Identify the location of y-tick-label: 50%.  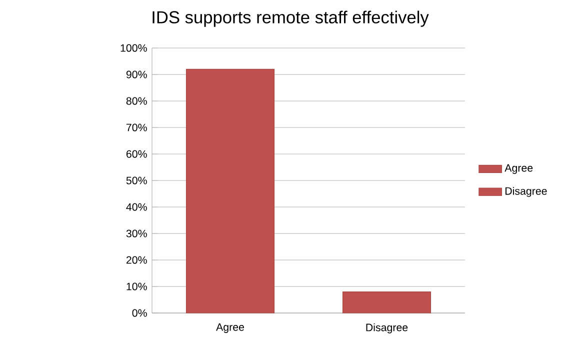
(136, 180).